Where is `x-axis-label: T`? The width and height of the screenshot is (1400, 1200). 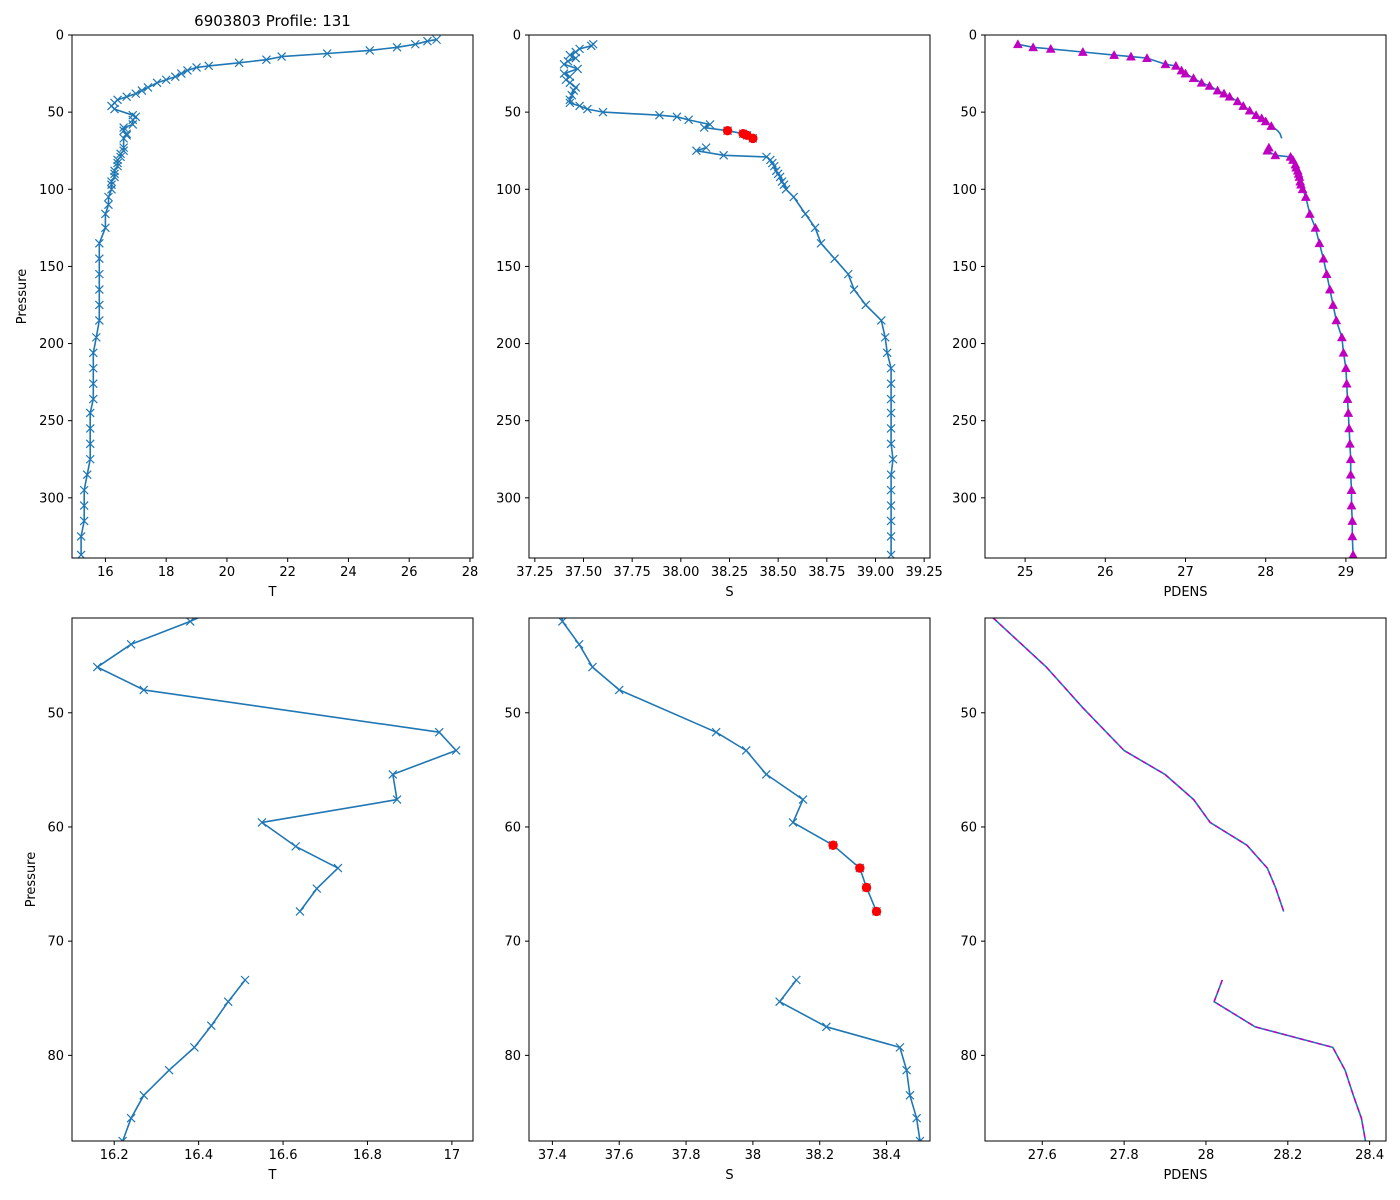
x-axis-label: T is located at coordinates (272, 1175).